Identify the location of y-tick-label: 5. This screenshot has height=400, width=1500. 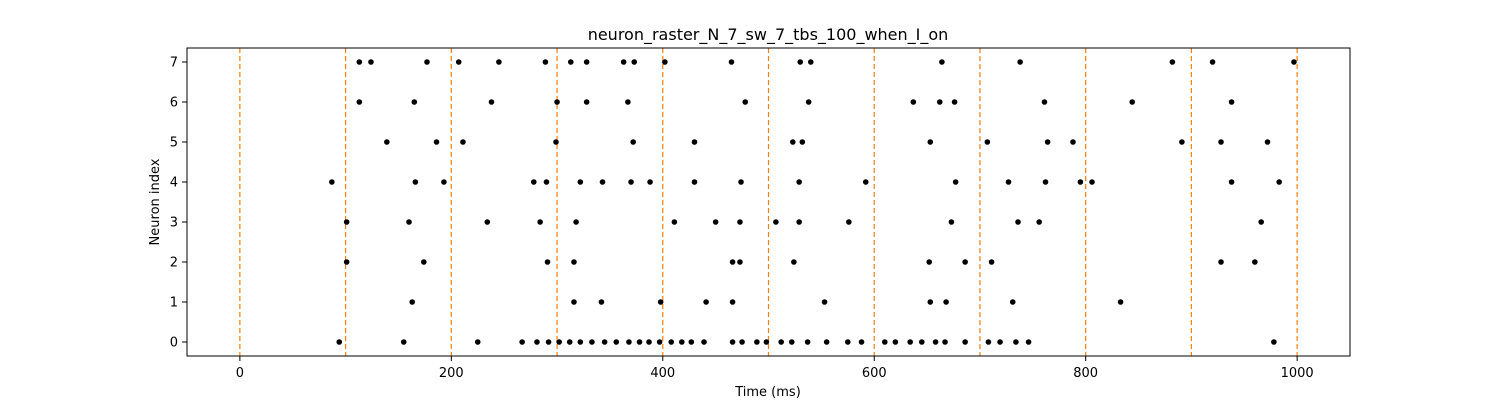
(174, 143).